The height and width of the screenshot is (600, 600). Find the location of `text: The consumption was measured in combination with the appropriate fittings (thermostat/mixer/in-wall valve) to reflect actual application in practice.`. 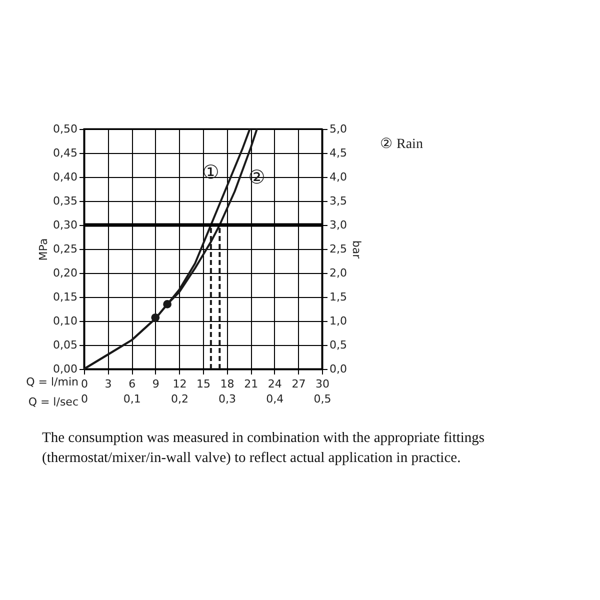

text: The consumption was measured in combination with the appropriate fittings (thermostat/mixer/in-wall valve) to reflect actual application in practice. is located at coordinates (264, 448).